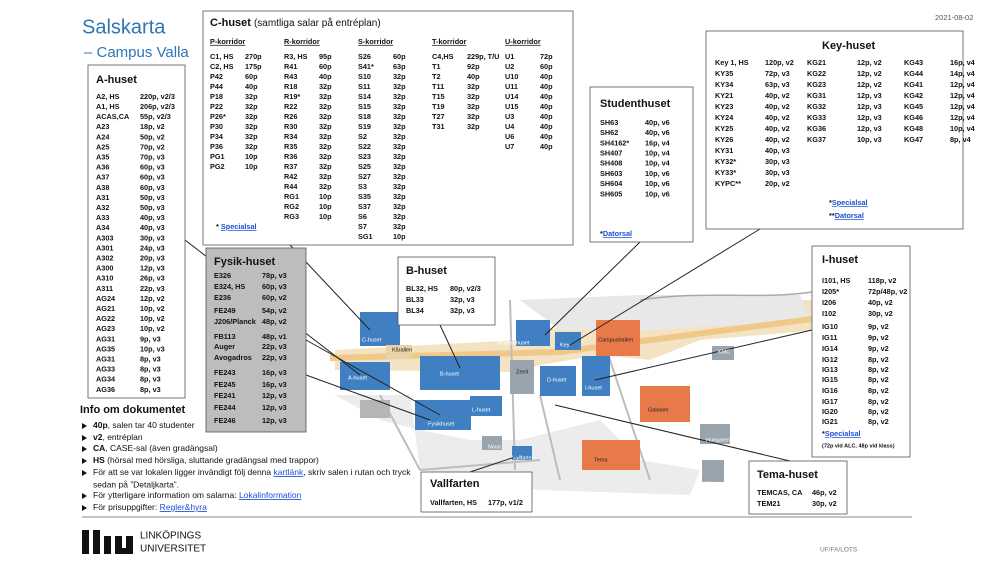 The height and width of the screenshot is (562, 1002). What do you see at coordinates (546, 56) in the screenshot?
I see `room-capacity: 72p` at bounding box center [546, 56].